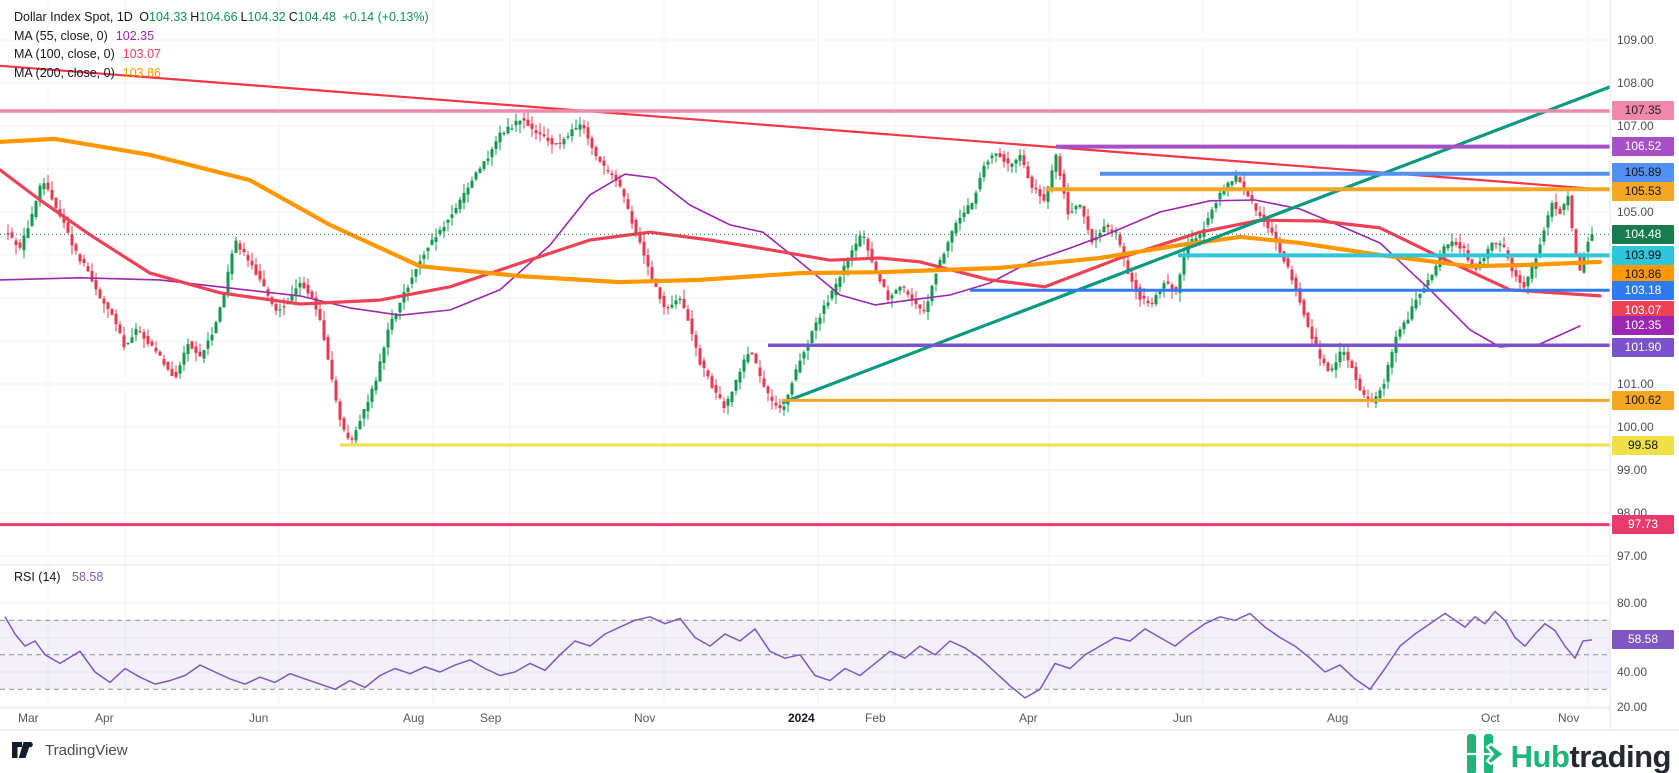 The width and height of the screenshot is (1679, 773). I want to click on price-badge-104.48: 104.48, so click(1643, 234).